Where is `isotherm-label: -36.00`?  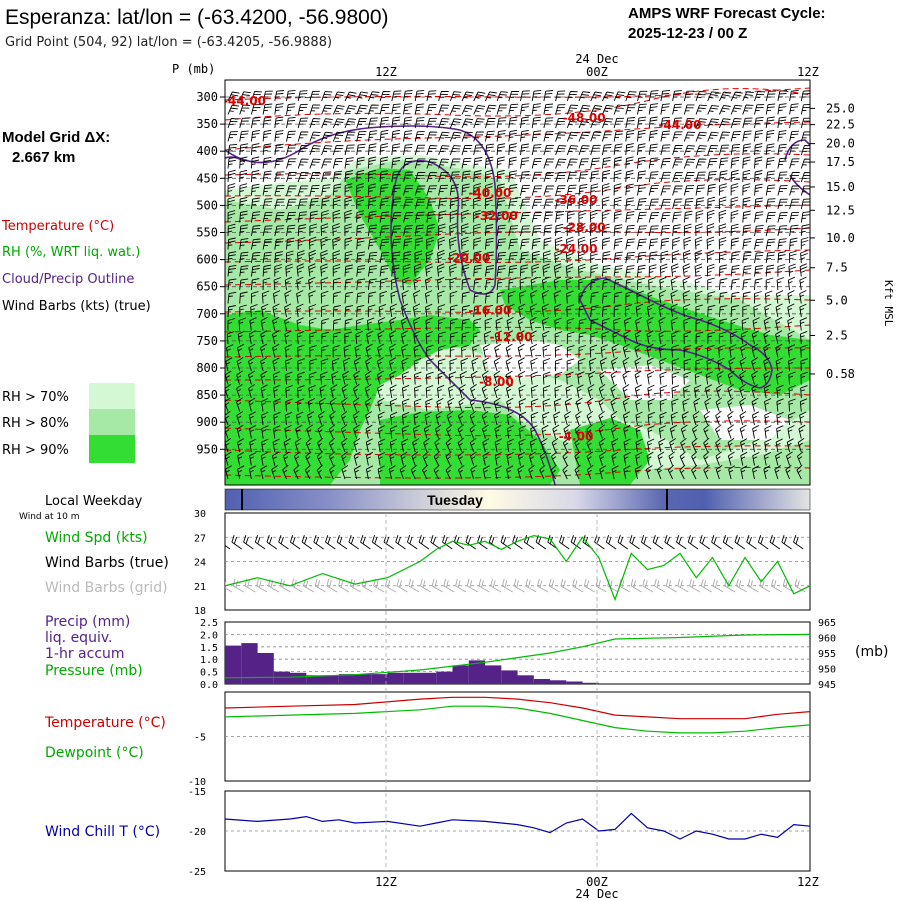
isotherm-label: -36.00 is located at coordinates (576, 200).